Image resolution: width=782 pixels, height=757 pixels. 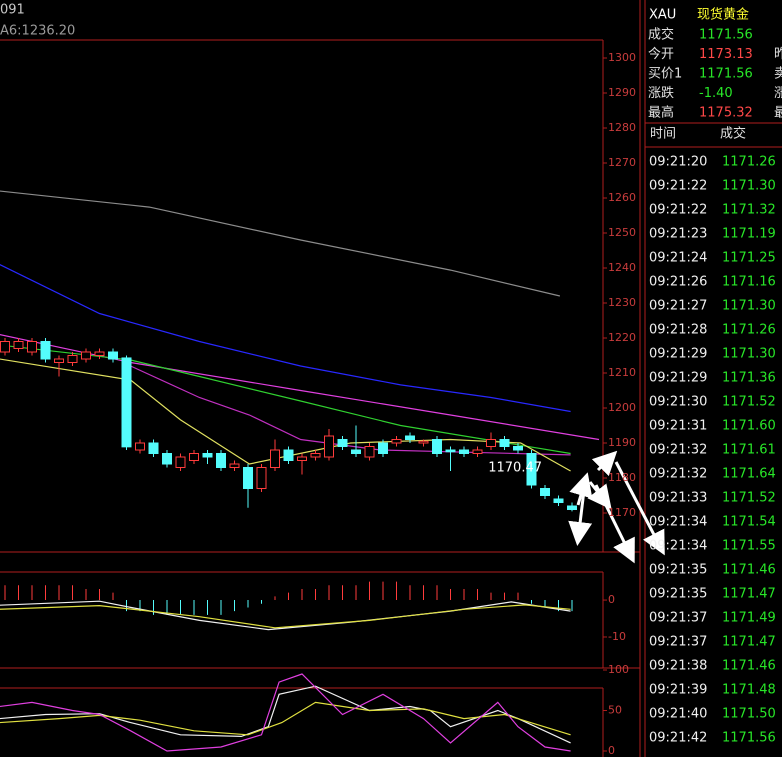 I want to click on trade-price: 1171.56, so click(x=749, y=738).